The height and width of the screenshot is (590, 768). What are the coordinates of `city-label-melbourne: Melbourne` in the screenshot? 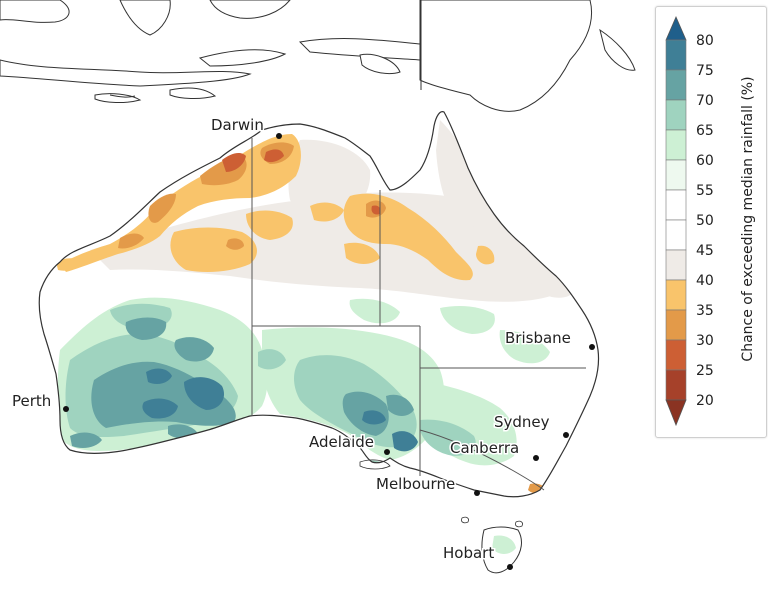 It's located at (415, 484).